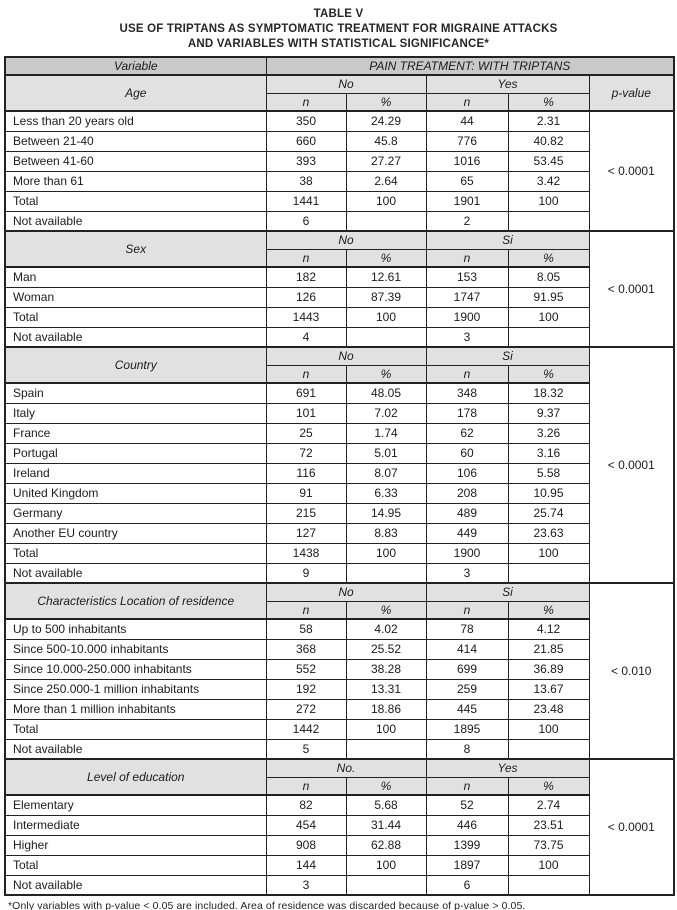 The image size is (677, 910). Describe the element at coordinates (467, 277) in the screenshot. I see `value-cell: 153` at that location.